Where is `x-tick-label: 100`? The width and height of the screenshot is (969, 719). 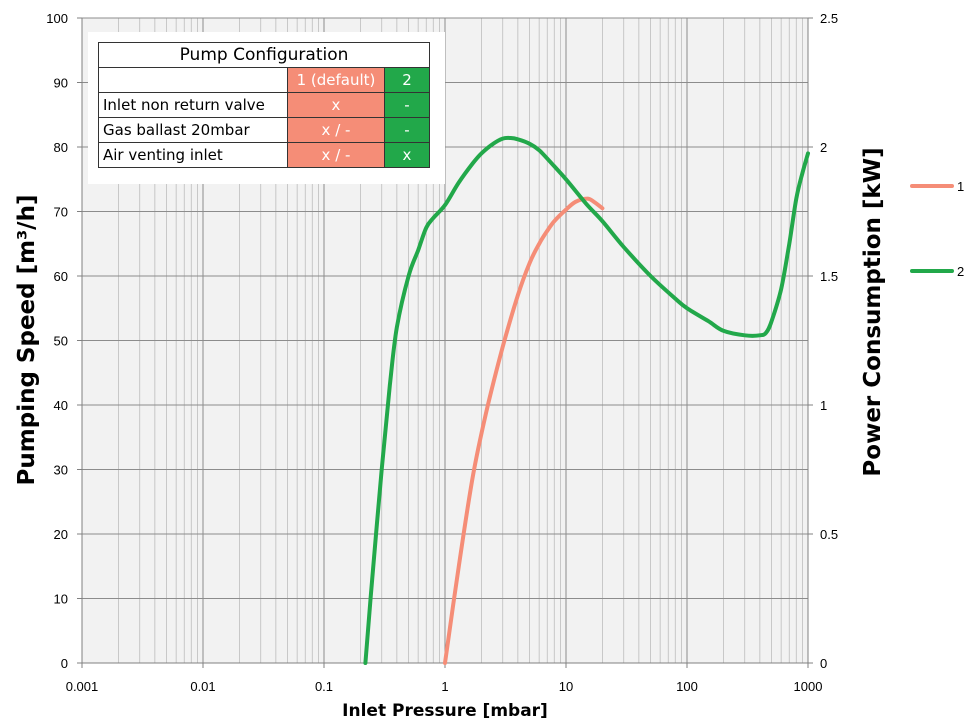 x-tick-label: 100 is located at coordinates (687, 686).